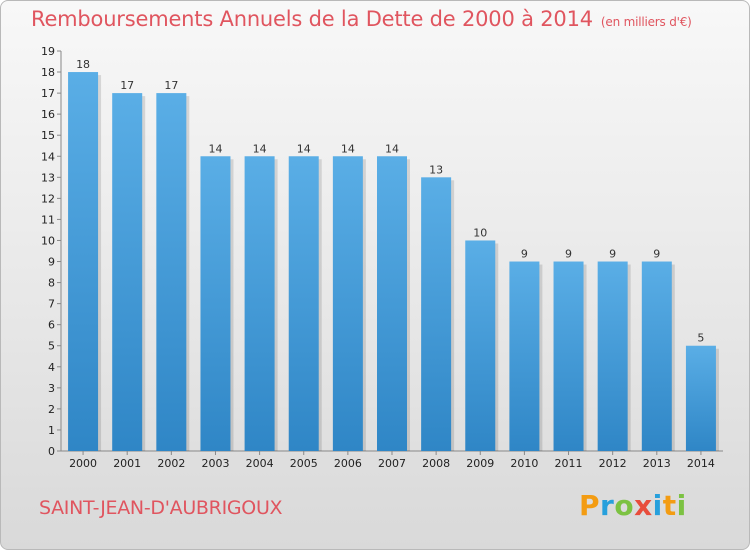  I want to click on y-tick-label: 6, so click(51, 325).